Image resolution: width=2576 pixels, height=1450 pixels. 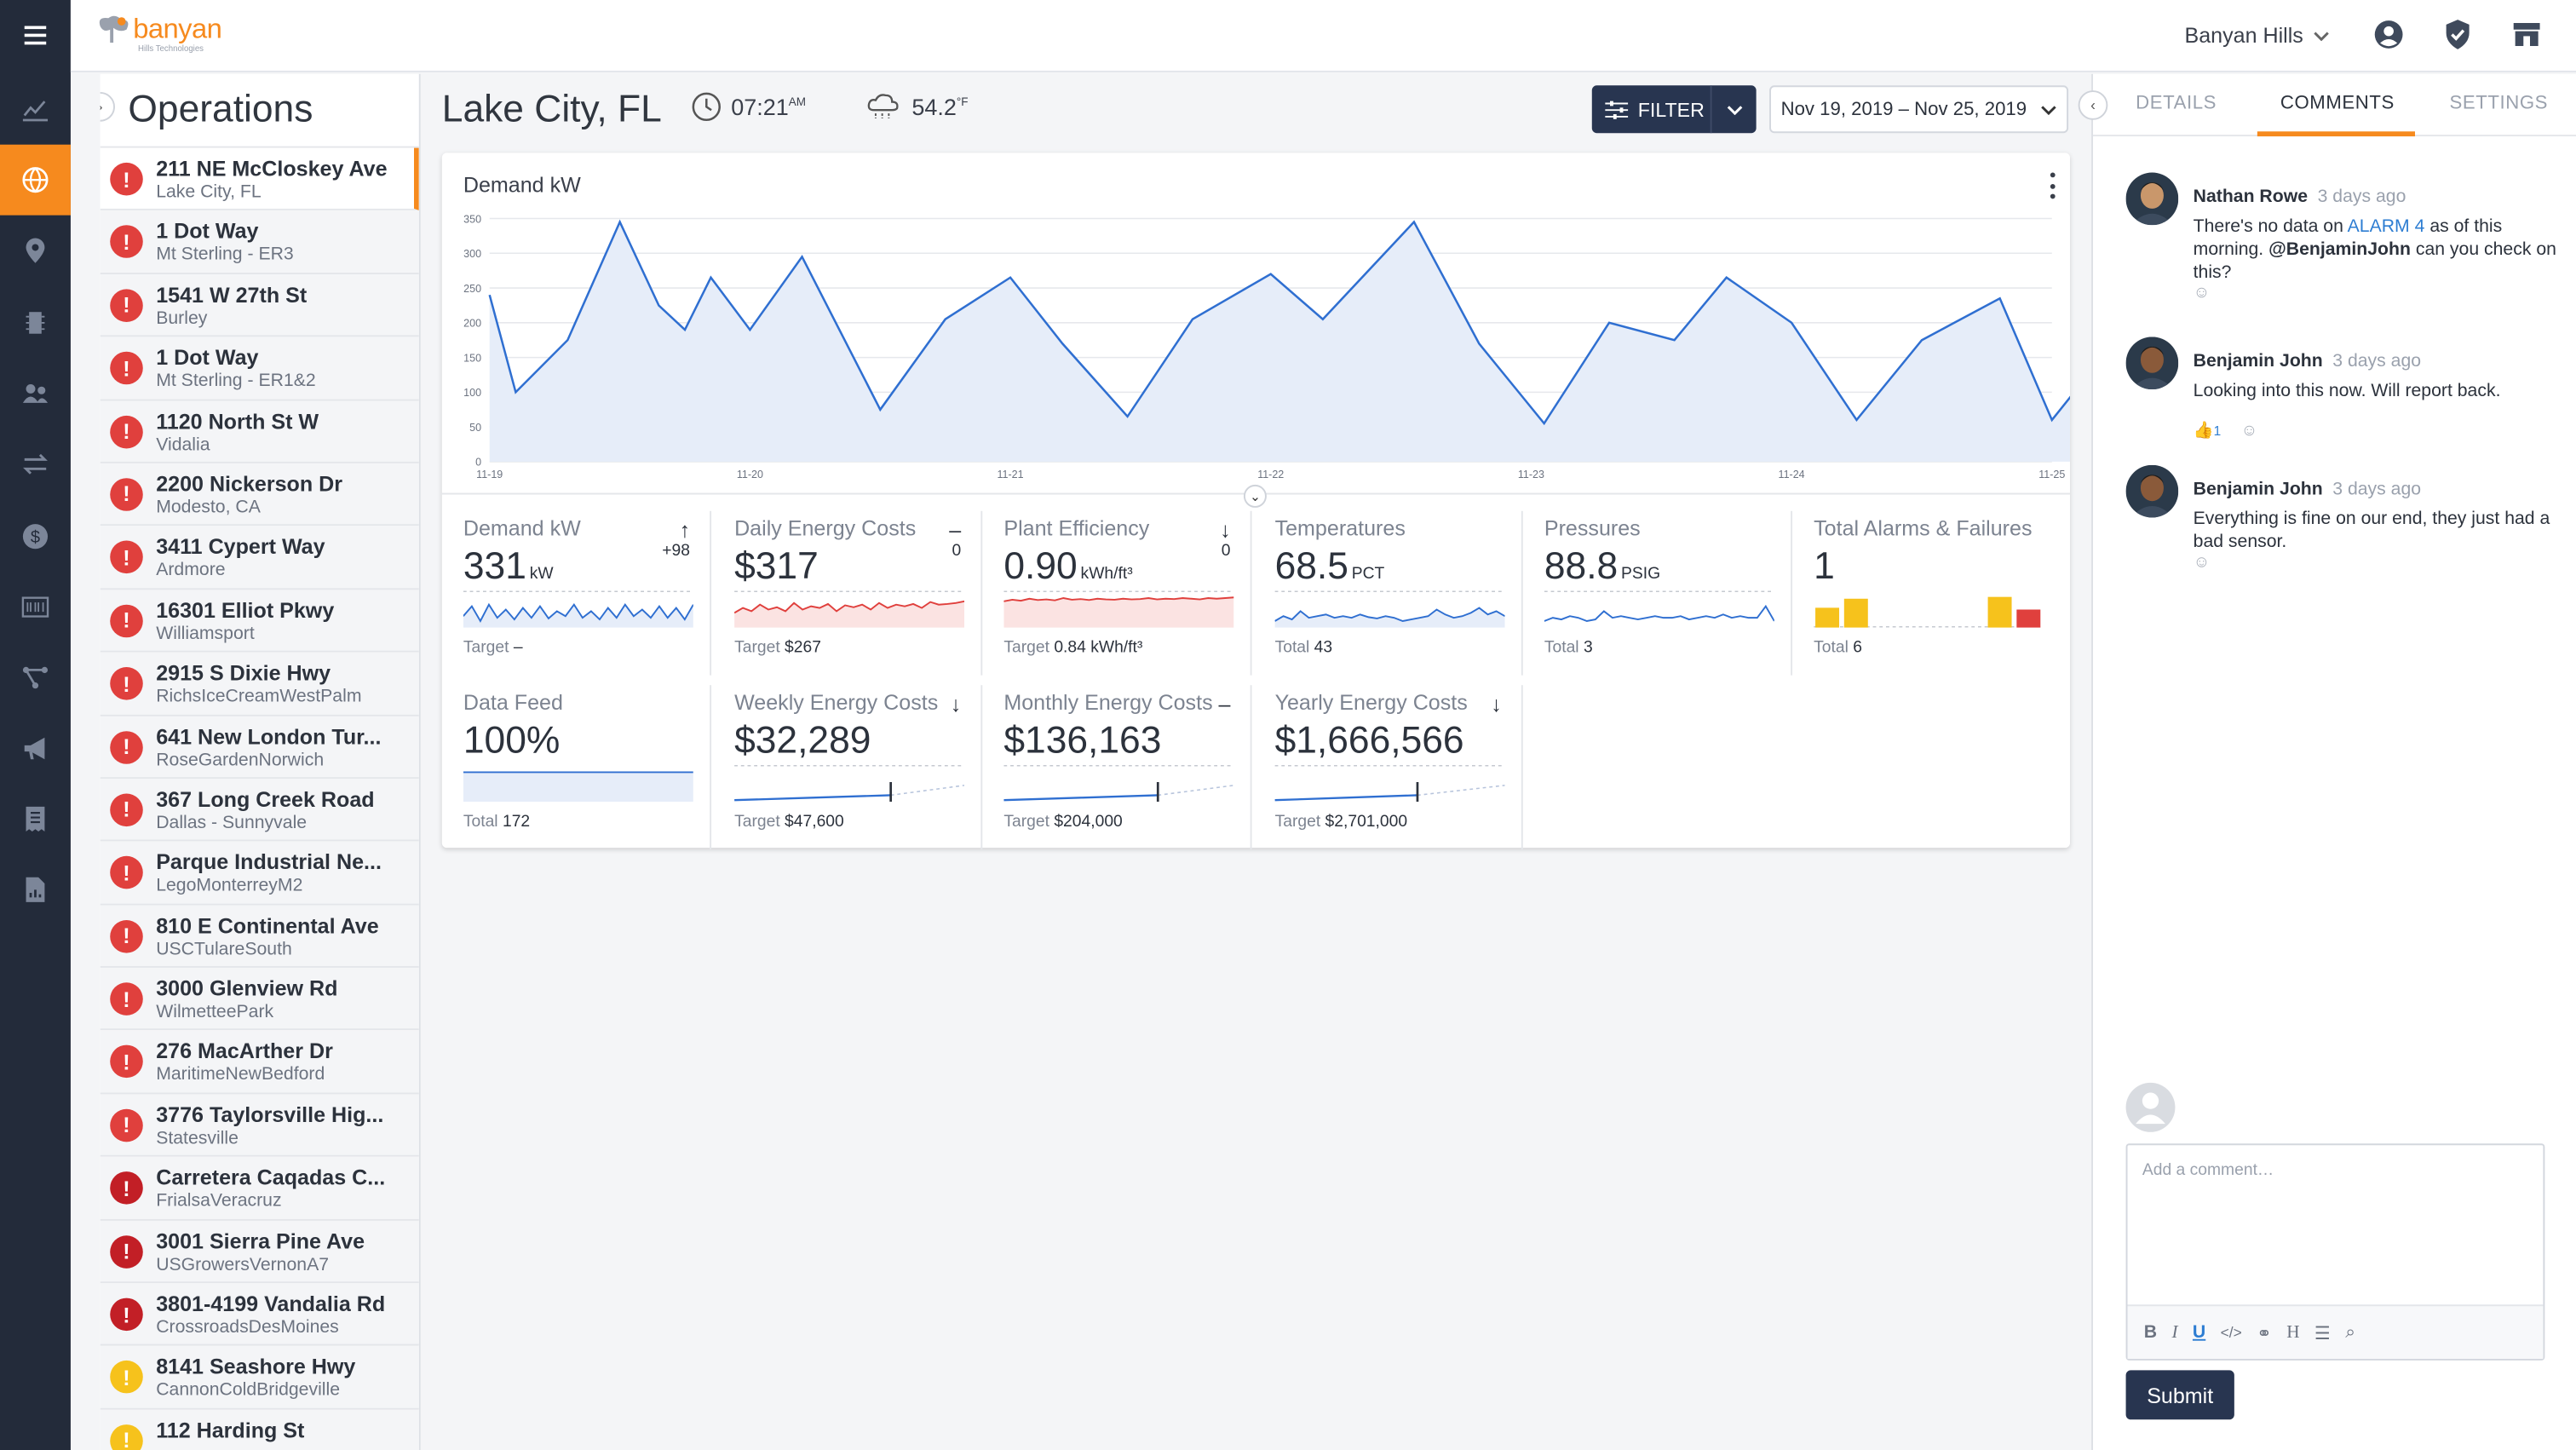 I want to click on rail-item-menu, so click(x=36, y=35).